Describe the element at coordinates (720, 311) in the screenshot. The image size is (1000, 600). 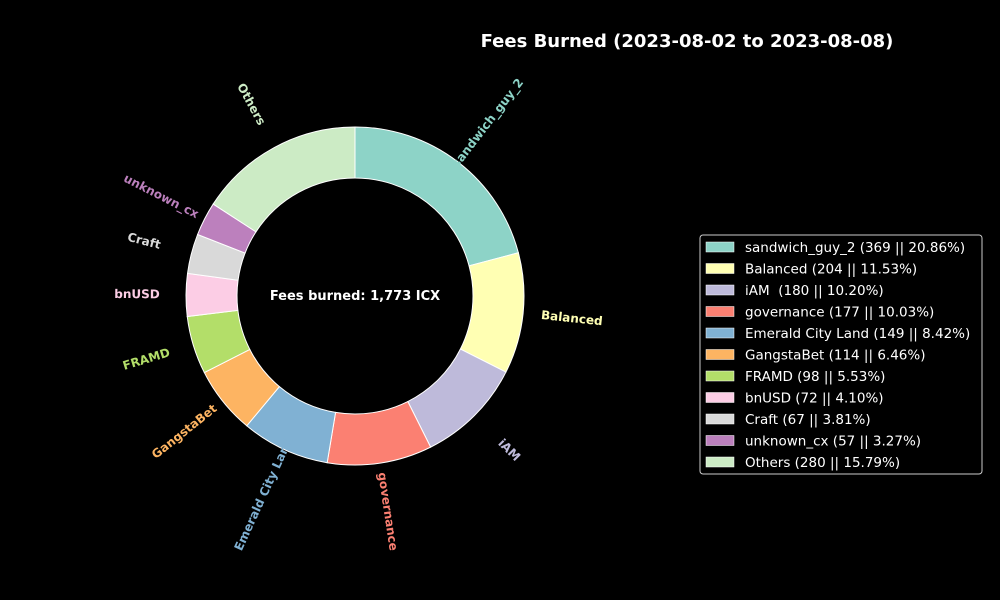
I see `legend-swatch-governance` at that location.